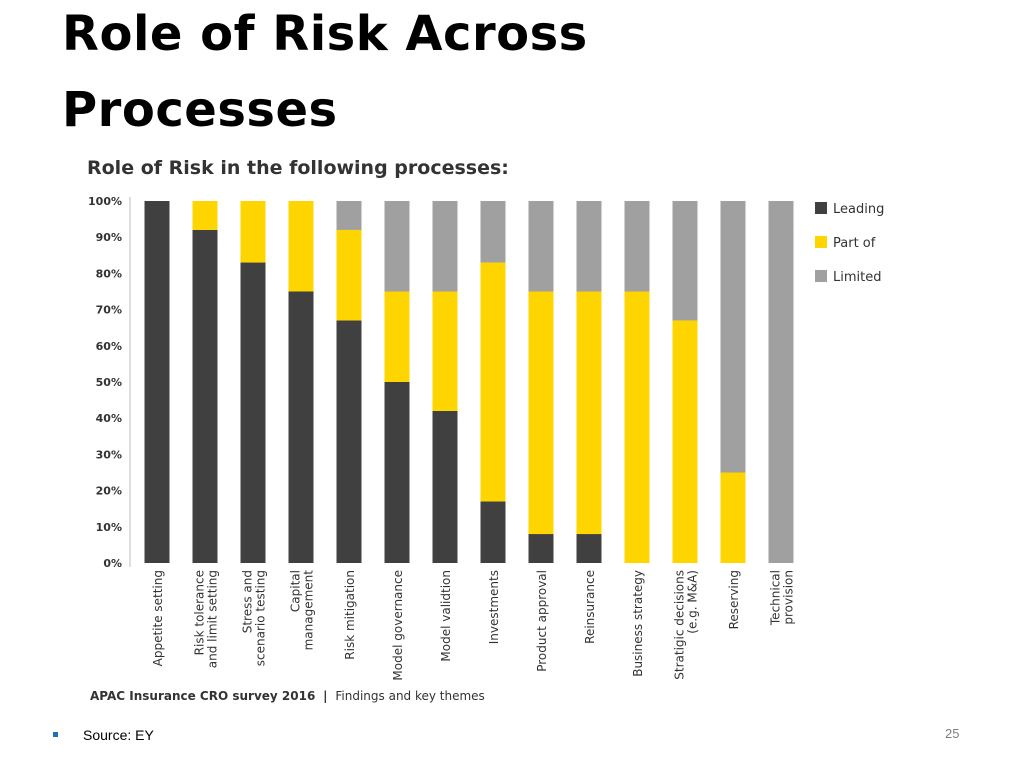 This screenshot has width=1024, height=768. What do you see at coordinates (680, 625) in the screenshot?
I see `x-tick-label: Stratigic decisions` at bounding box center [680, 625].